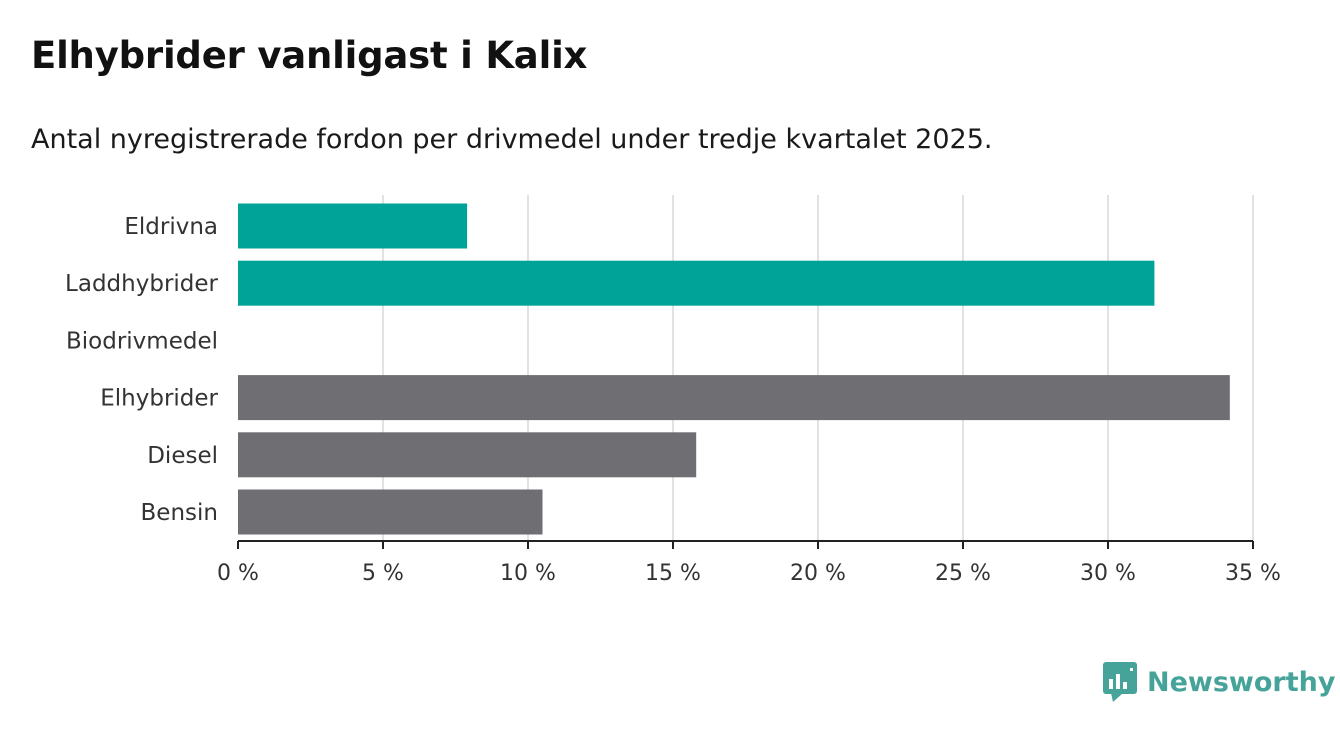 This screenshot has width=1340, height=733. What do you see at coordinates (963, 573) in the screenshot?
I see `x-tick-label: 25 %` at bounding box center [963, 573].